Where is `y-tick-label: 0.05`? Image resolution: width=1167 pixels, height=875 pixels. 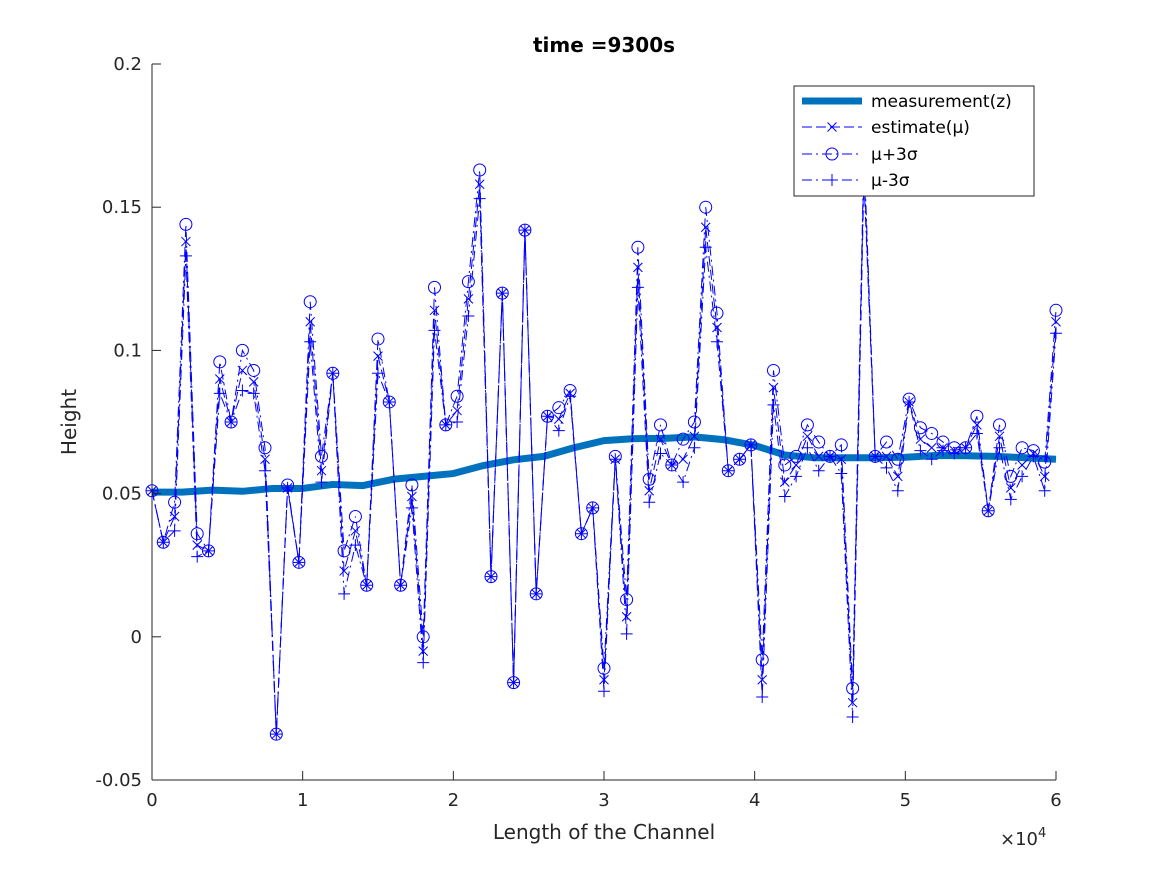
y-tick-label: 0.05 is located at coordinates (122, 494).